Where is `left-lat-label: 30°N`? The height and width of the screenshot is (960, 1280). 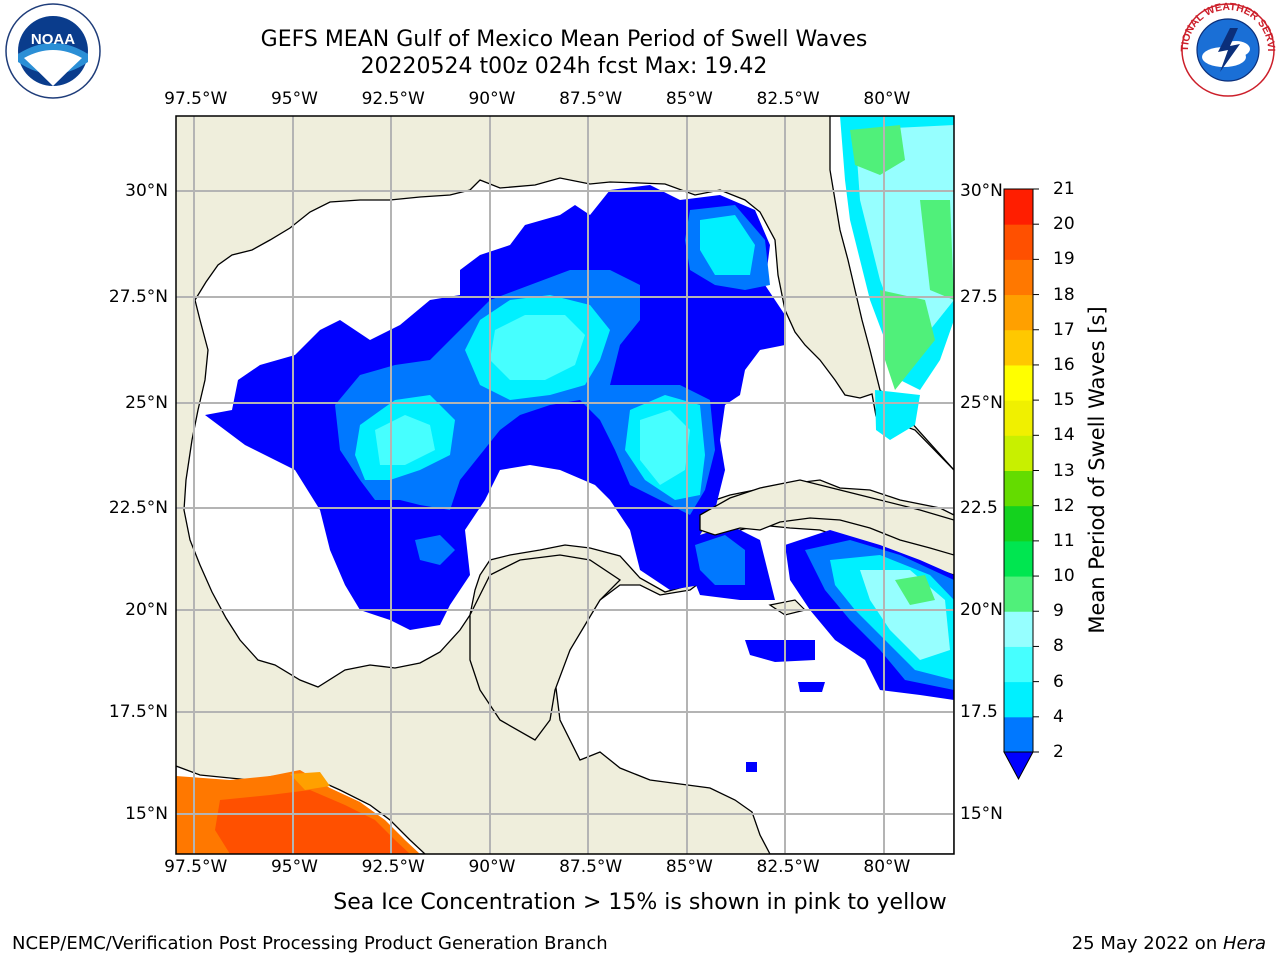
left-lat-label: 30°N is located at coordinates (146, 191).